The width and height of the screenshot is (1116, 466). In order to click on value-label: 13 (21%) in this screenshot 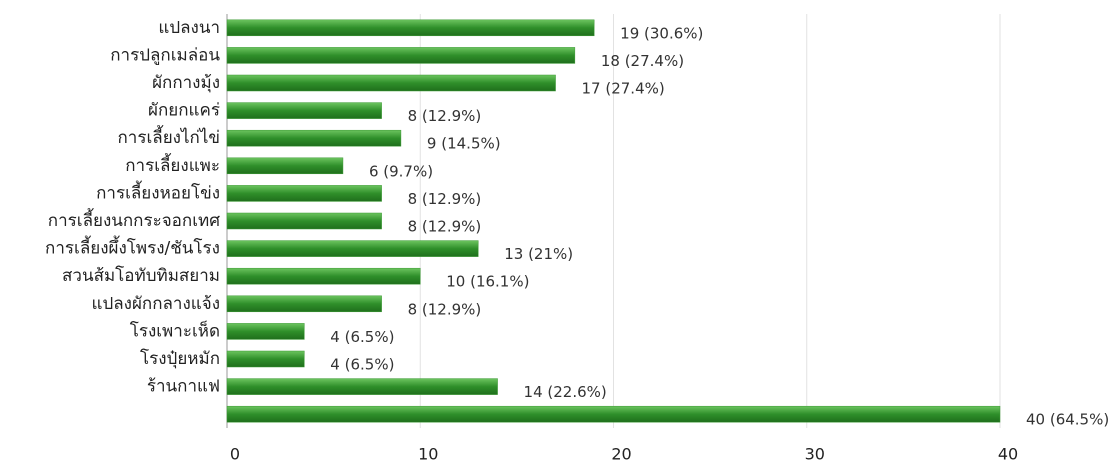, I will do `click(538, 254)`.